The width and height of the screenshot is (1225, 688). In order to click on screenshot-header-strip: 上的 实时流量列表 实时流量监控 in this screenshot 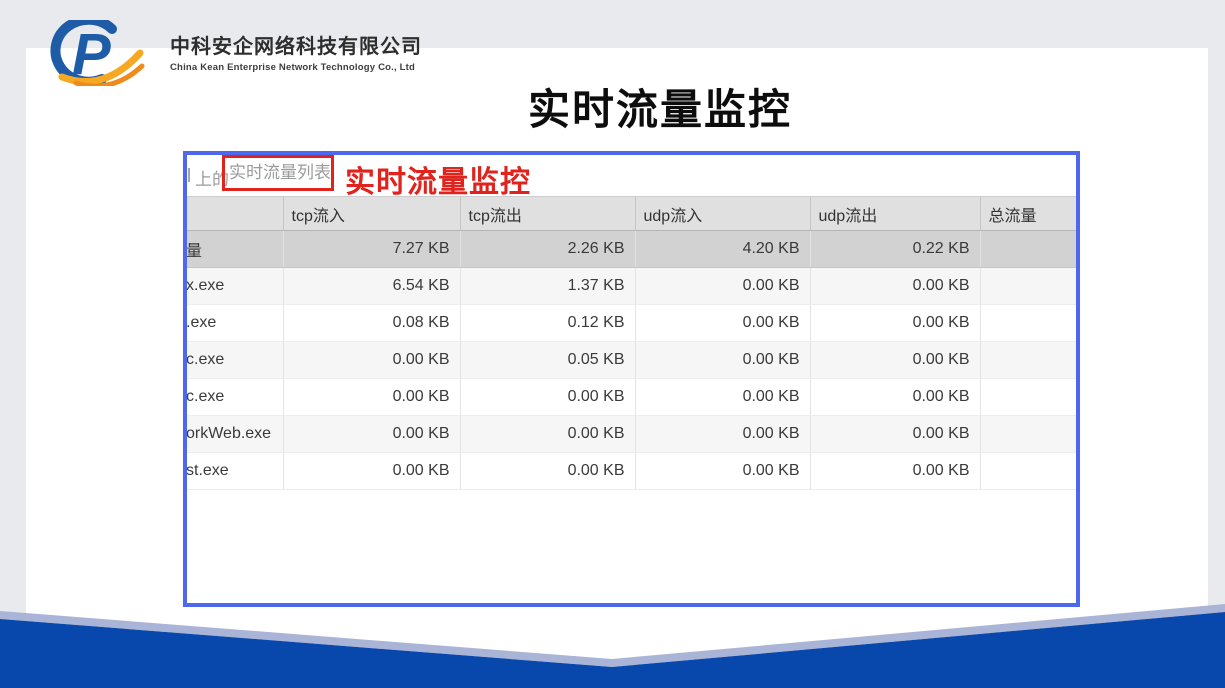, I will do `click(631, 177)`.